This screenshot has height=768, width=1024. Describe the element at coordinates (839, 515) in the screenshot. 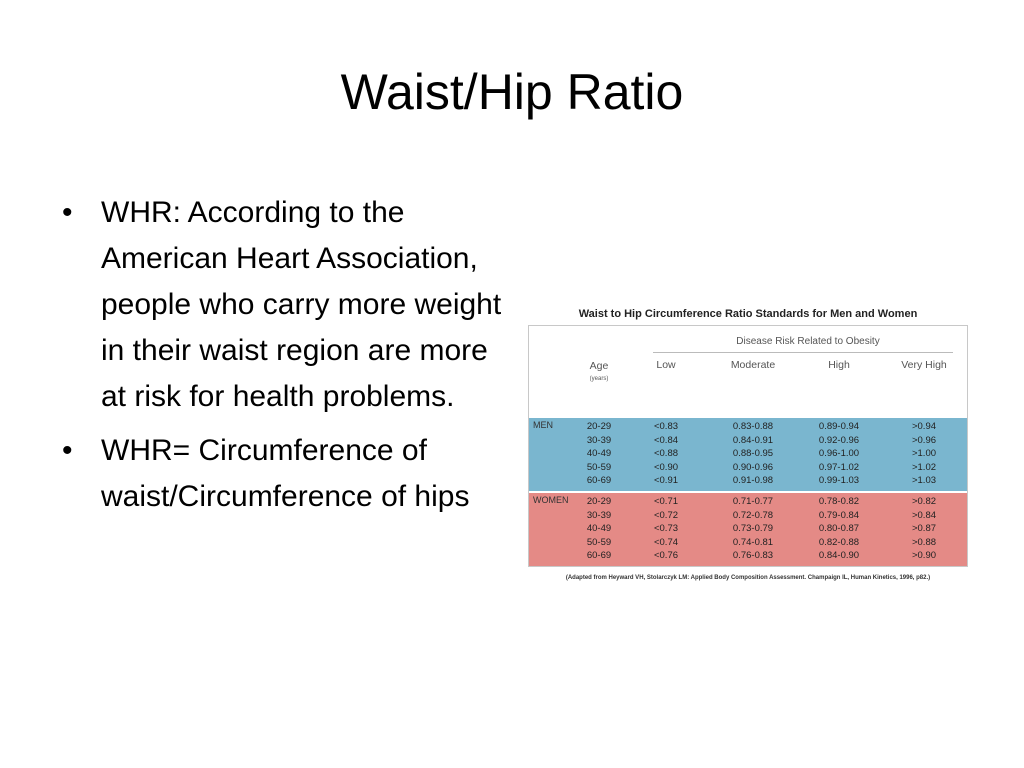

I see `ratio-cell: 0.79-0.84` at that location.